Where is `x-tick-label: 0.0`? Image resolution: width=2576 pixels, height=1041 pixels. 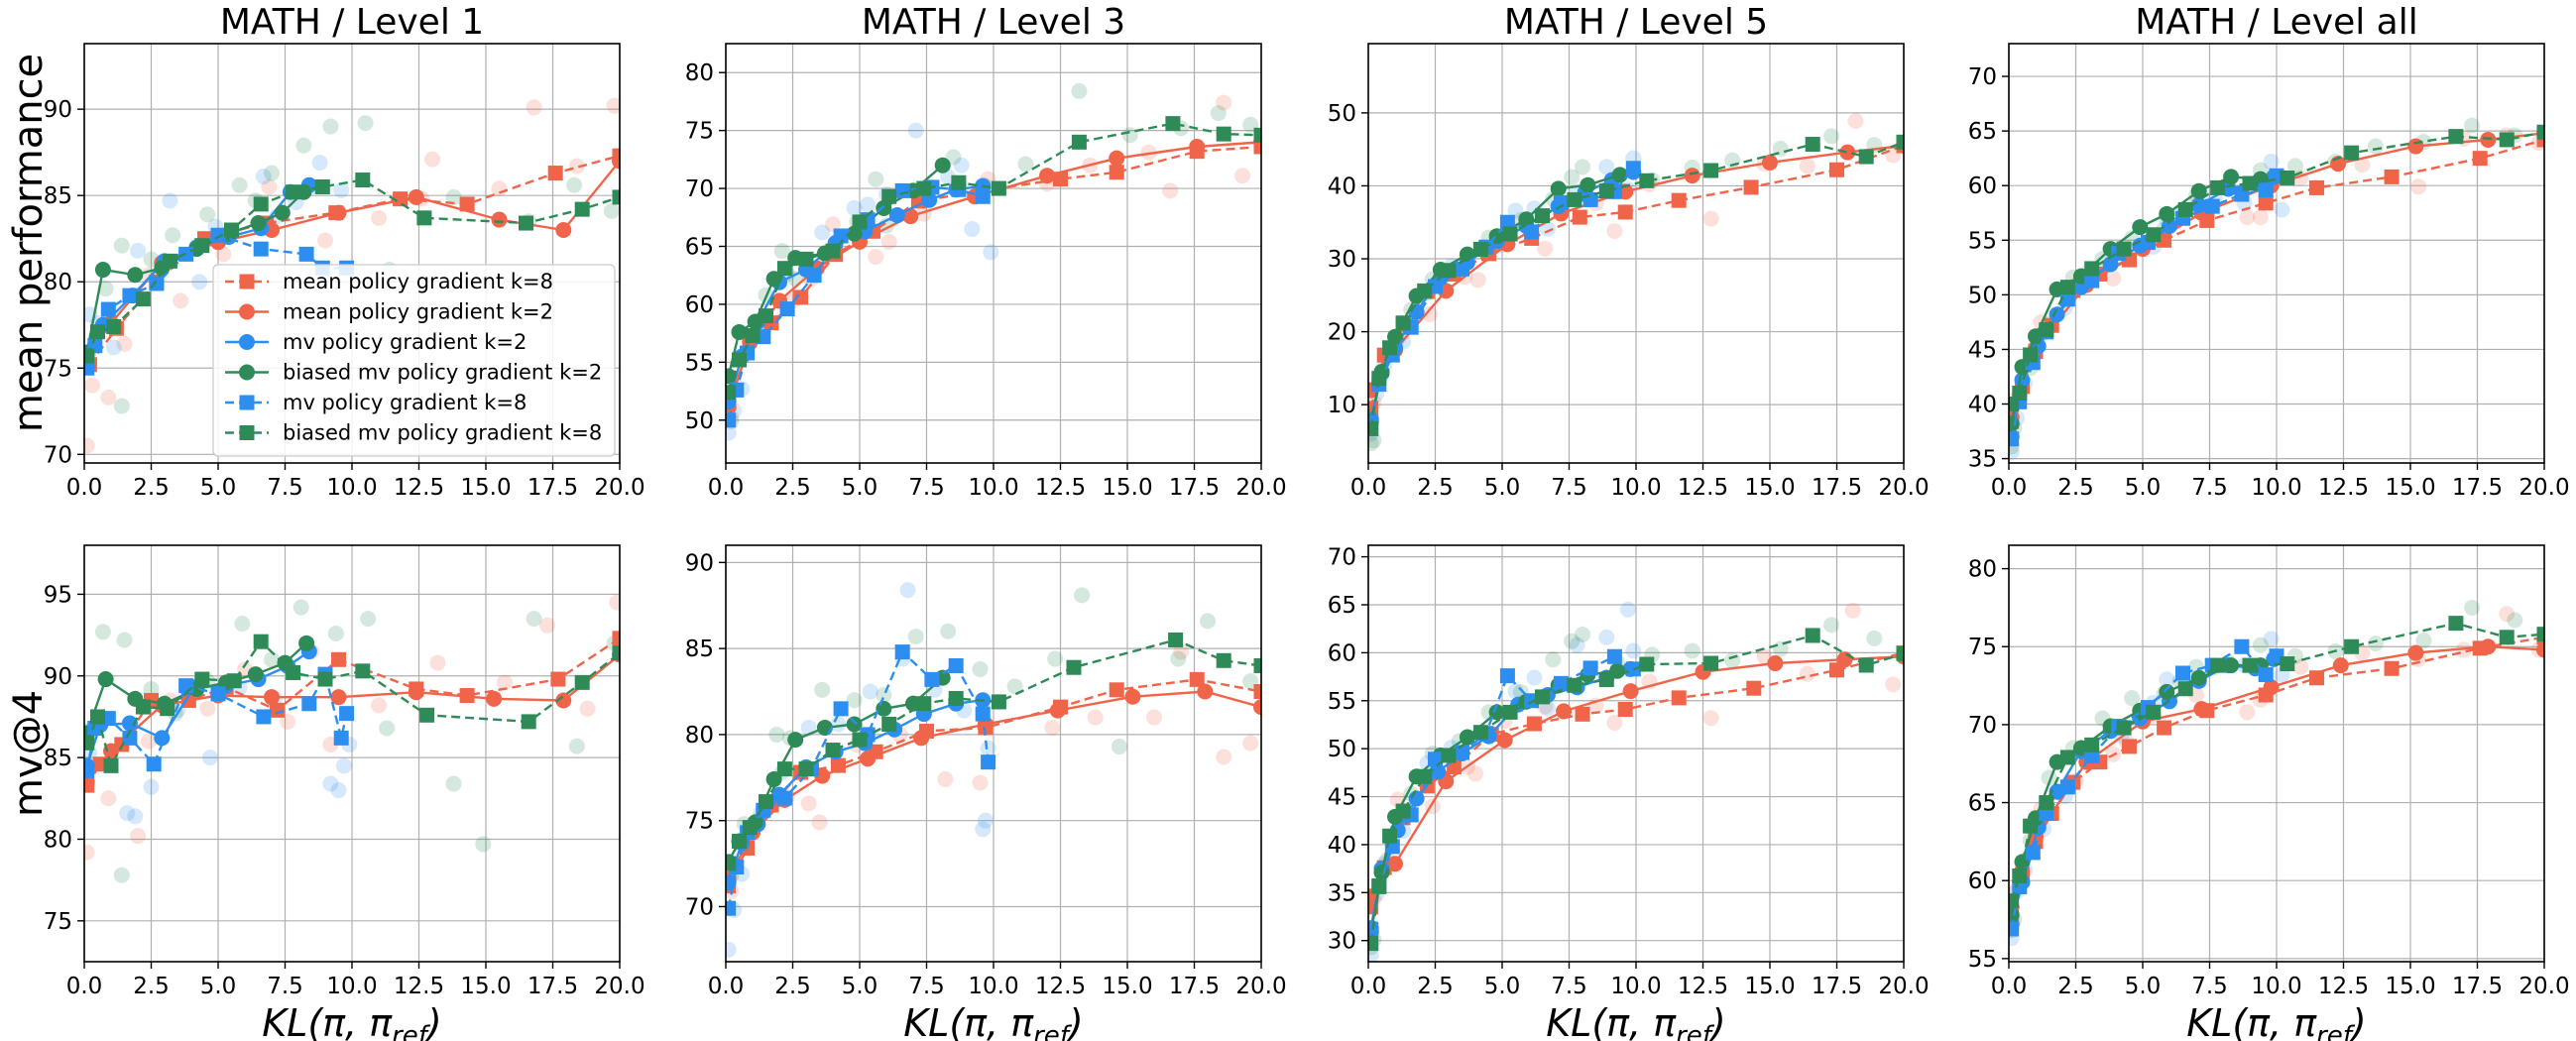
x-tick-label: 0.0 is located at coordinates (726, 986).